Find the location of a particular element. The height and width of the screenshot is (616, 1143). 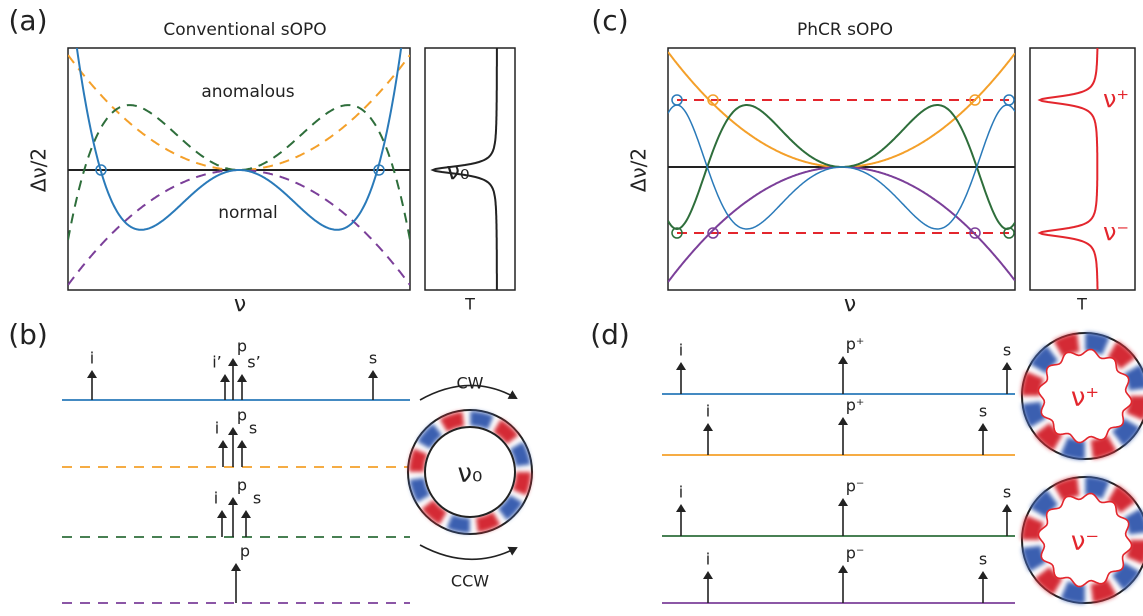

label: CW is located at coordinates (470, 383).